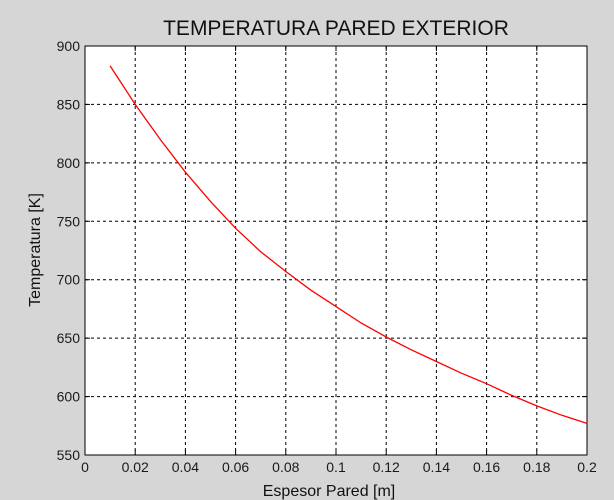 This screenshot has width=614, height=500. Describe the element at coordinates (135, 467) in the screenshot. I see `x-tick-label: 0.02` at that location.